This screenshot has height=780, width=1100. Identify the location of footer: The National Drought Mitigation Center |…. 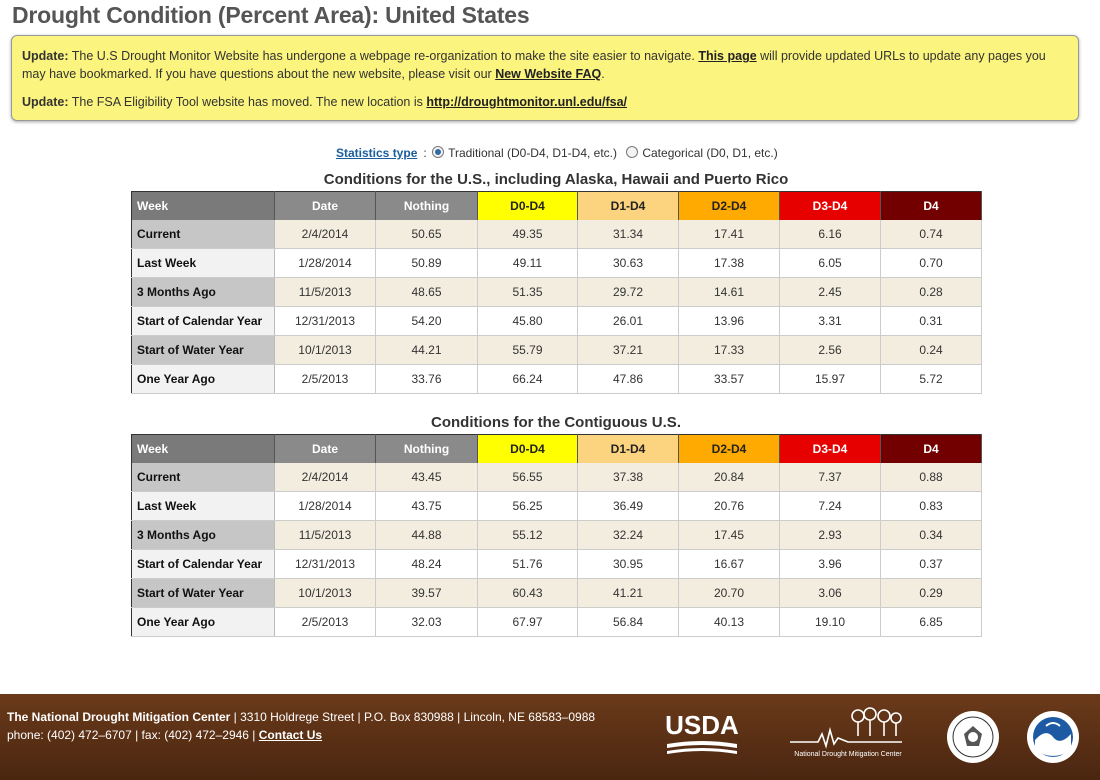
(550, 737).